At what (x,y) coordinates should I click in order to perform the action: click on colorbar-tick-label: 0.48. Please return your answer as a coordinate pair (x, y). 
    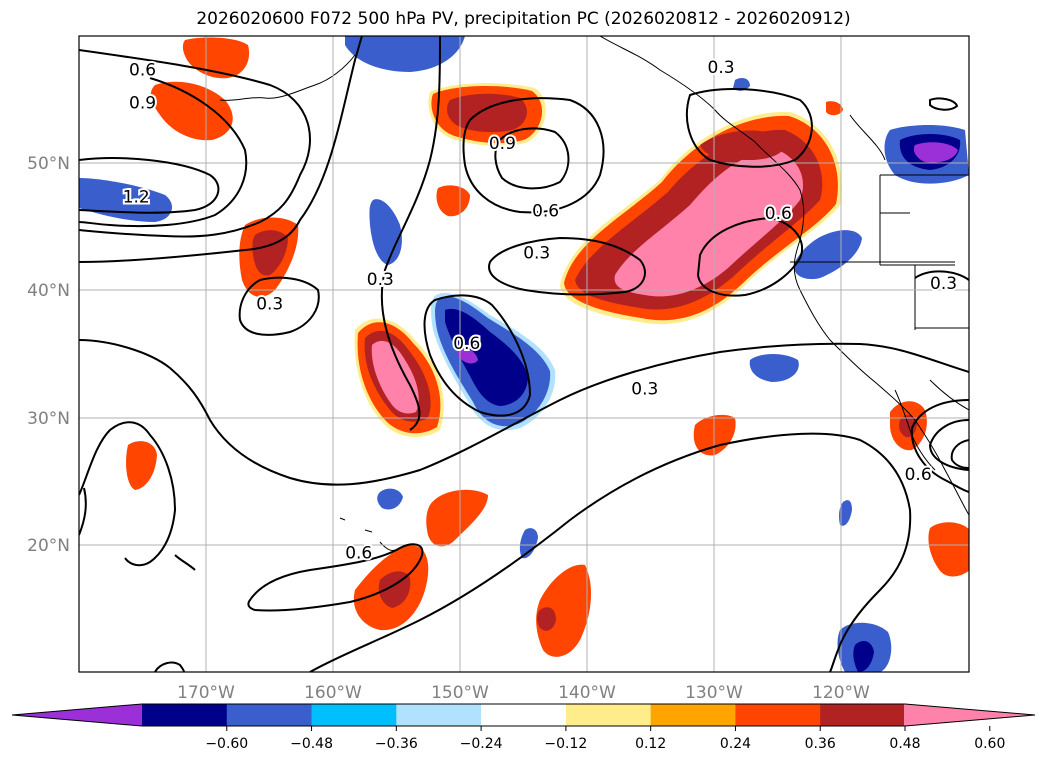
    Looking at the image, I should click on (904, 744).